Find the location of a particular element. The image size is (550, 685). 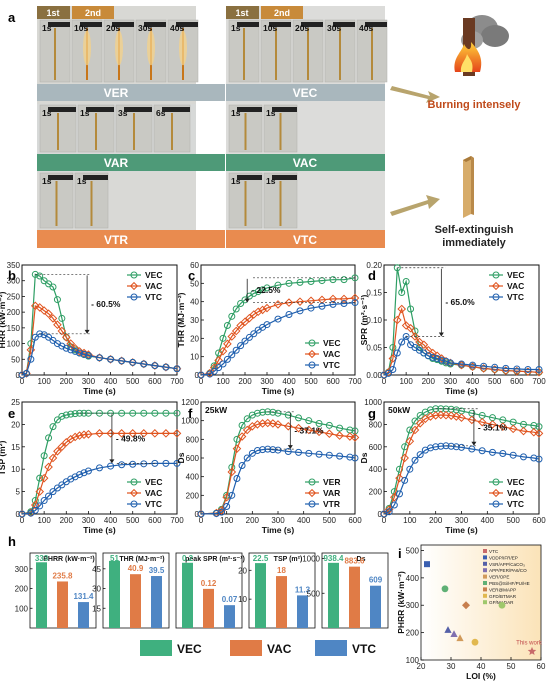

y-tick-label: 0 is located at coordinates (197, 375).